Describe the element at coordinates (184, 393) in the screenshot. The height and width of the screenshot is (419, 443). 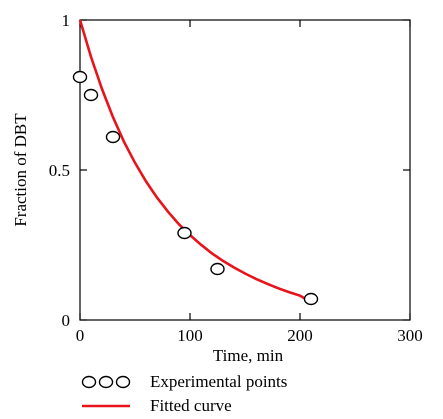
I see `legend: Experimental points Fitted curve` at that location.